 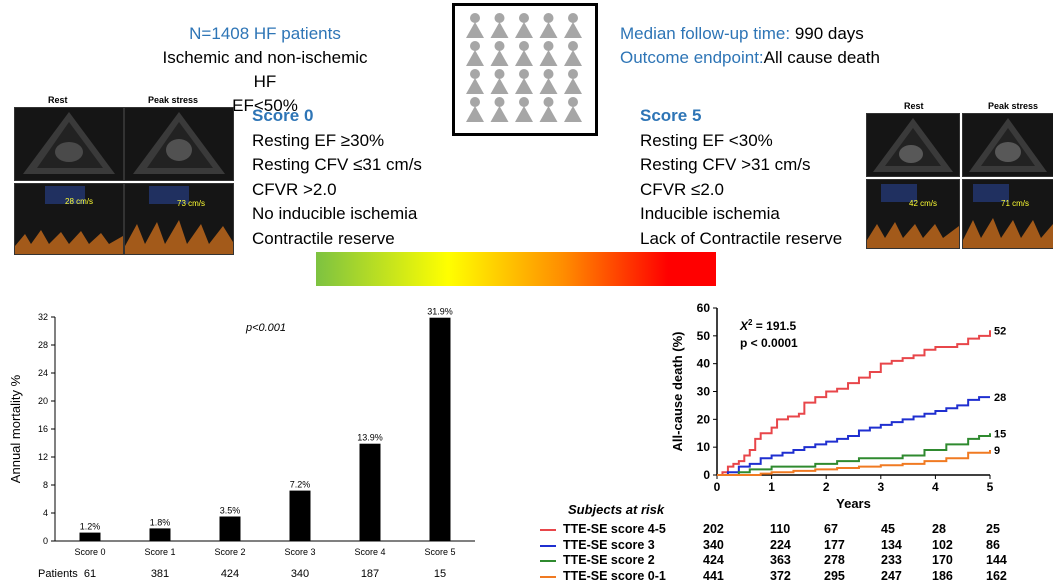 I want to click on risk-count: 233, so click(x=891, y=560).